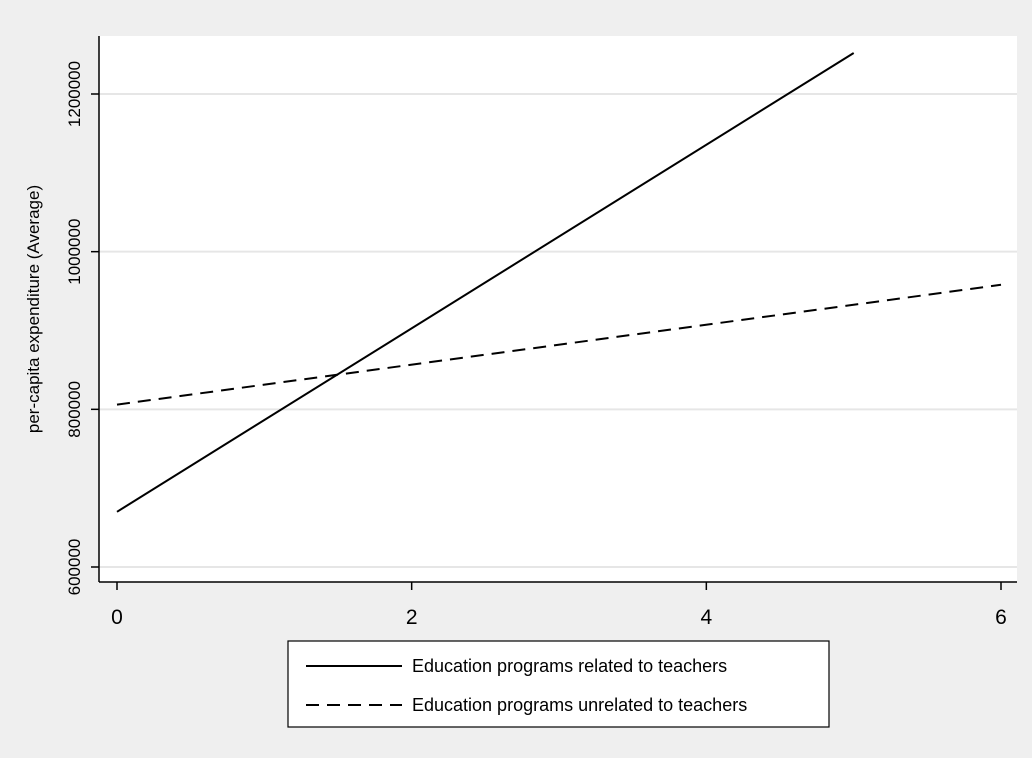  What do you see at coordinates (74, 94) in the screenshot?
I see `y-tick-label-3: 1200000` at bounding box center [74, 94].